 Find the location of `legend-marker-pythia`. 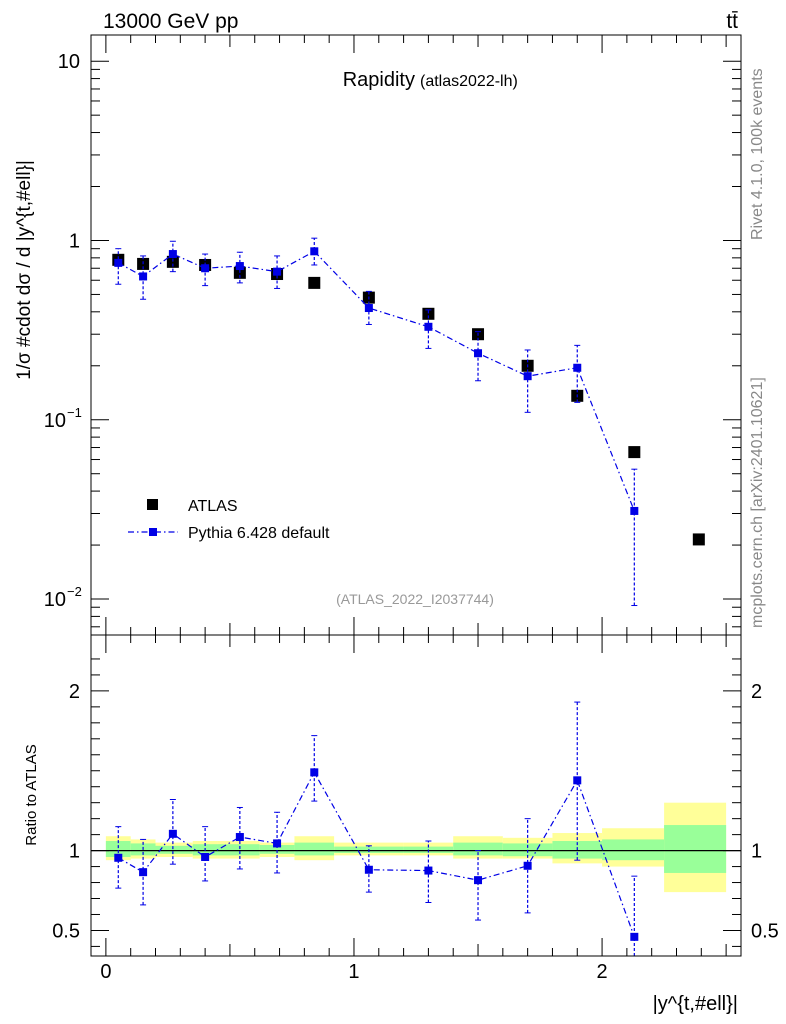

legend-marker-pythia is located at coordinates (153, 532).